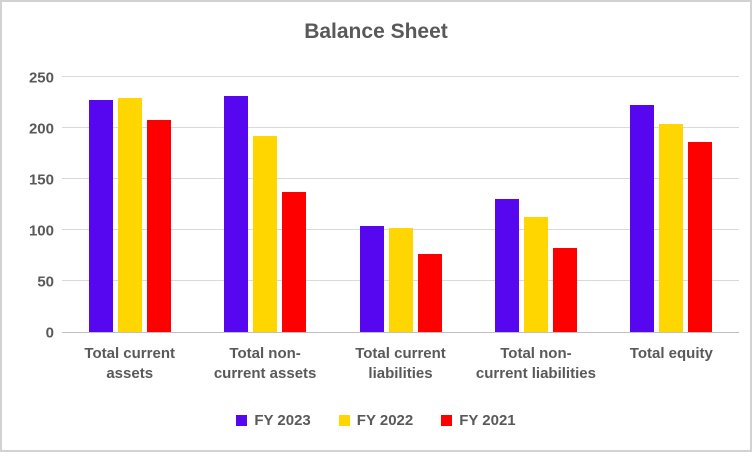 The image size is (752, 452). What do you see at coordinates (535, 363) in the screenshot?
I see `category-label-3: Total non-current liabilities` at bounding box center [535, 363].